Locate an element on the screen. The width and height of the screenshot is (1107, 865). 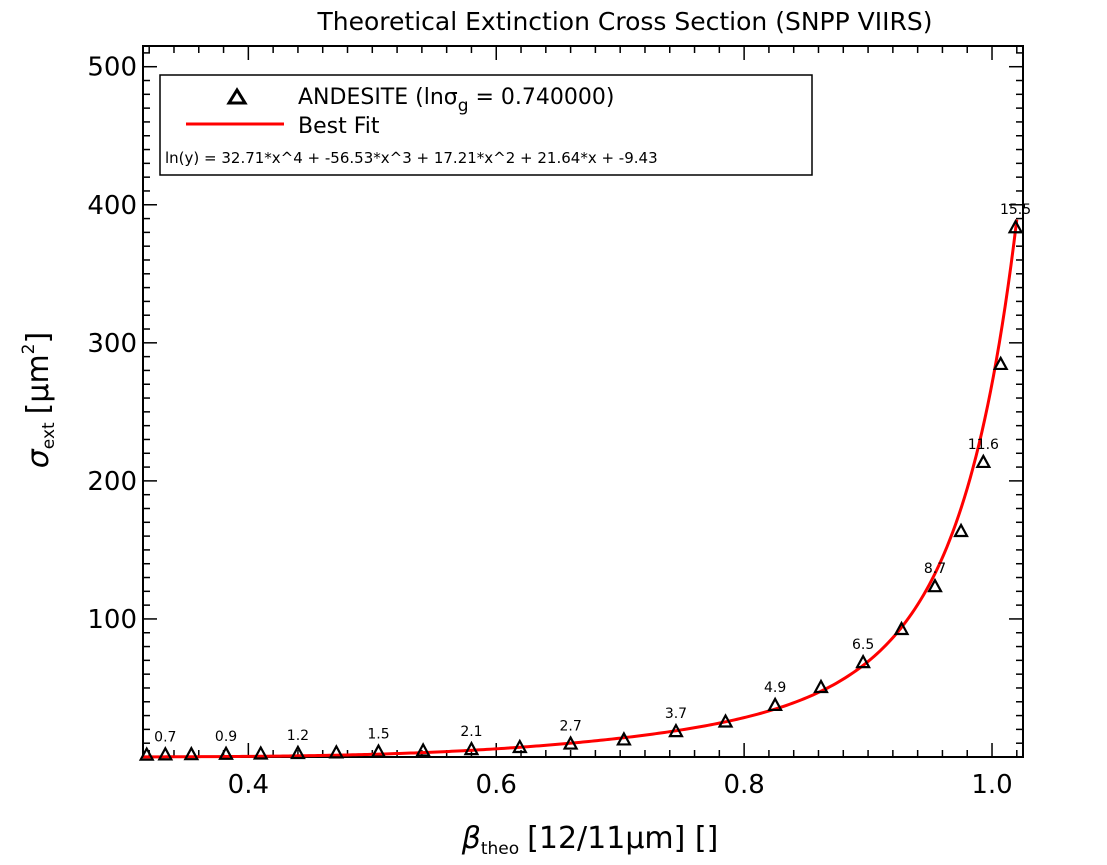
data-point-label: 1.5 is located at coordinates (378, 735).